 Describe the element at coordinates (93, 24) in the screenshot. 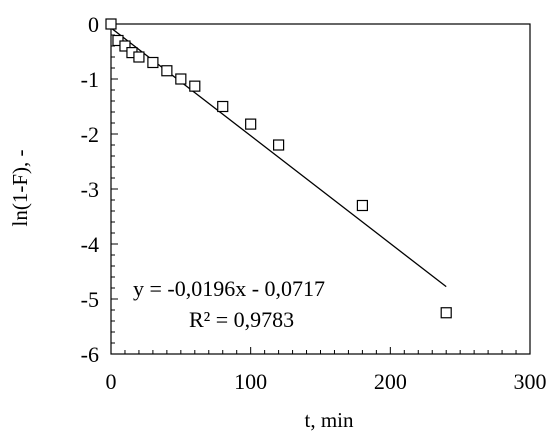

I see `y-tick-label: 0` at that location.